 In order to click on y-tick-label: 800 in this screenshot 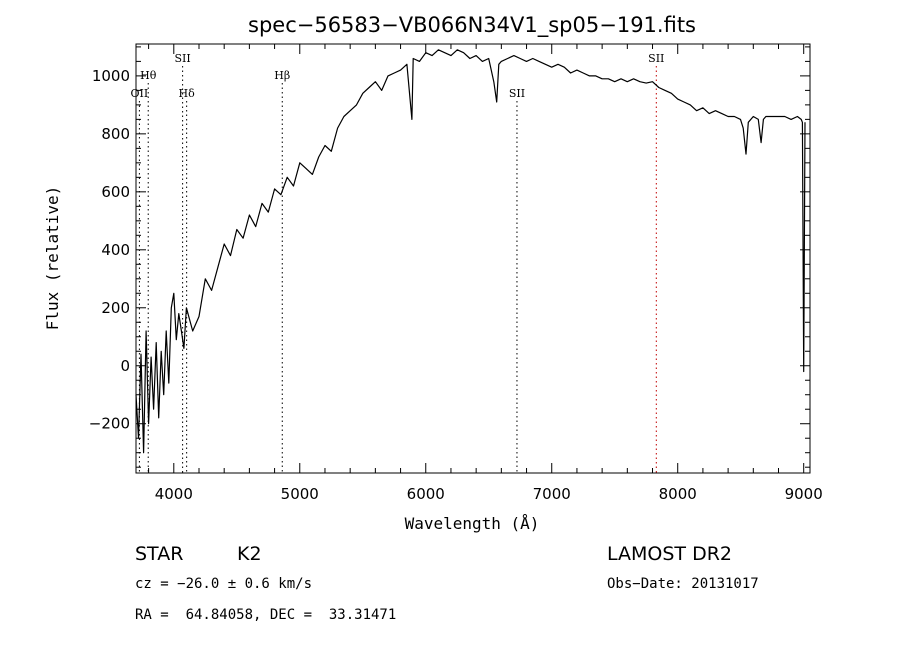, I will do `click(115, 134)`.